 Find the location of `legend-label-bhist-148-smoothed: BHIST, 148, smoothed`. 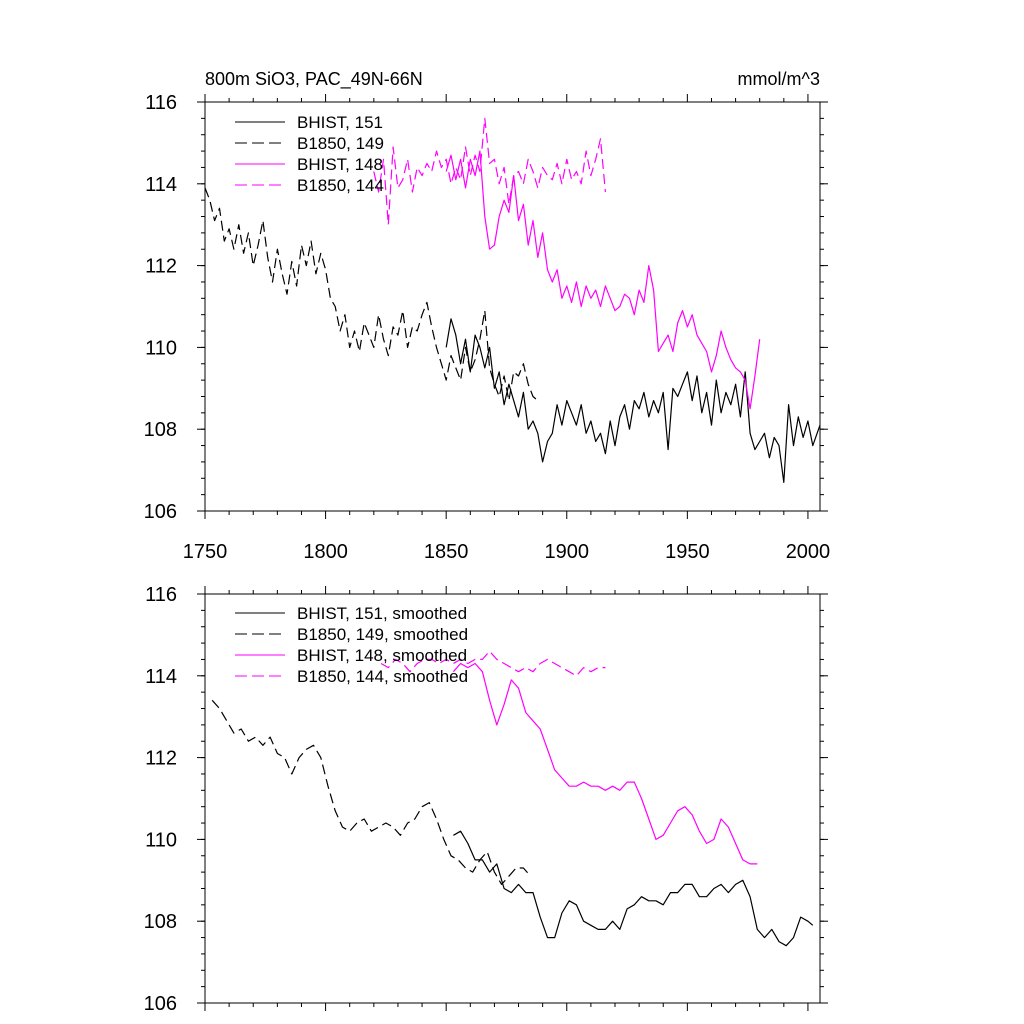

legend-label-bhist-148-smoothed: BHIST, 148, smoothed is located at coordinates (382, 655).